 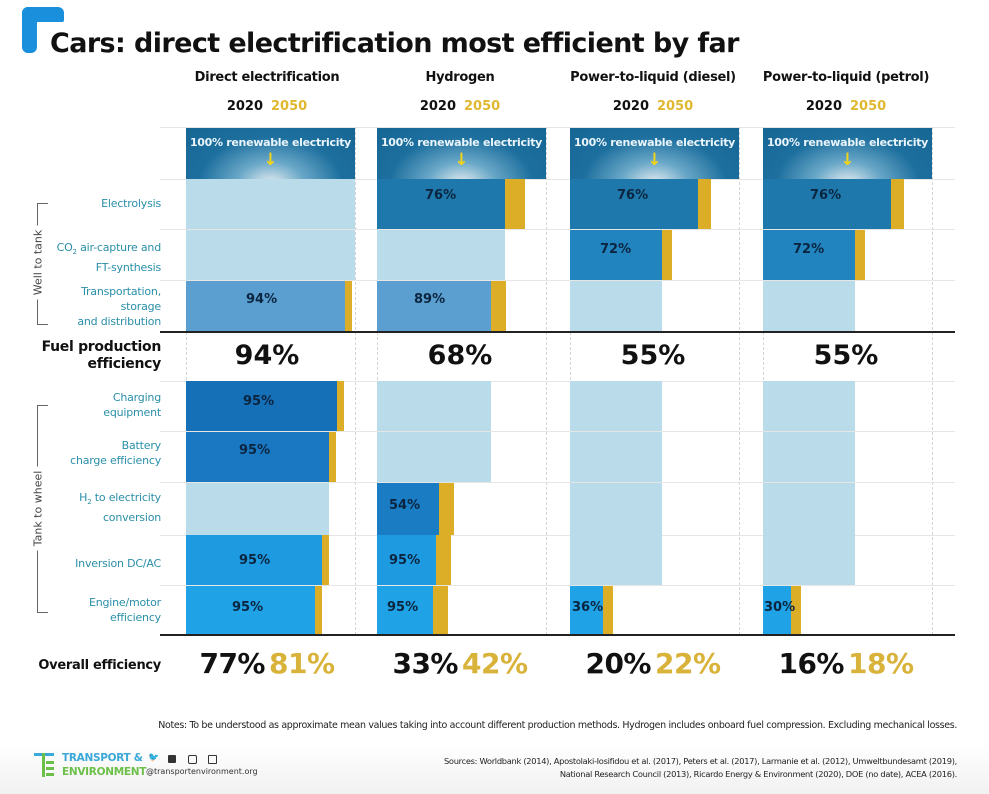 I want to click on bar-label-h2-inversion: 95%, so click(x=405, y=560).